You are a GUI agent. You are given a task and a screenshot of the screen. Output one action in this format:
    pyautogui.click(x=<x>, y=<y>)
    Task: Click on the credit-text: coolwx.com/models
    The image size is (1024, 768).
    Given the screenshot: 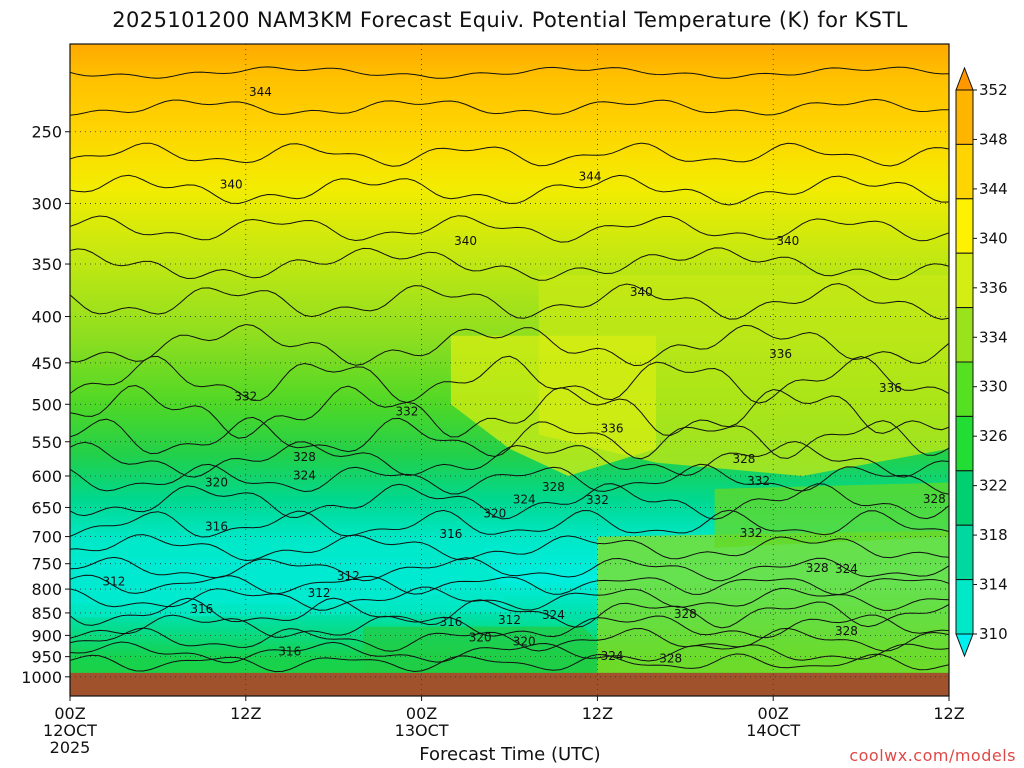 What is the action you would take?
    pyautogui.click(x=932, y=755)
    